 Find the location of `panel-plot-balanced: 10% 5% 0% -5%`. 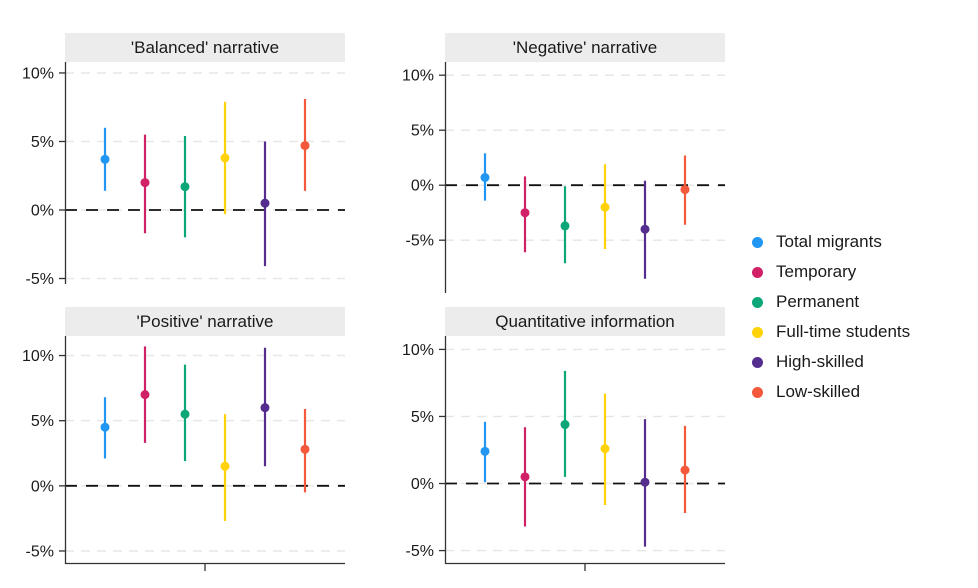

panel-plot-balanced: 10% 5% 0% -5% is located at coordinates (183, 175).